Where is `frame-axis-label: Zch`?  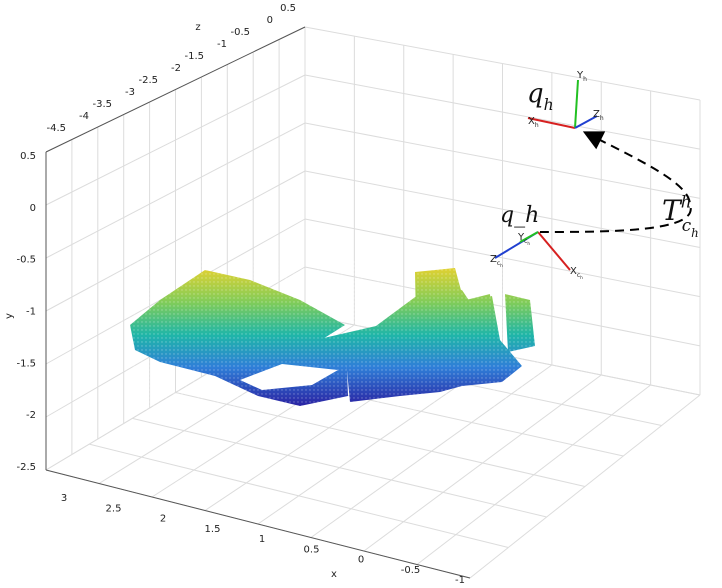
frame-axis-label: Zch is located at coordinates (496, 261).